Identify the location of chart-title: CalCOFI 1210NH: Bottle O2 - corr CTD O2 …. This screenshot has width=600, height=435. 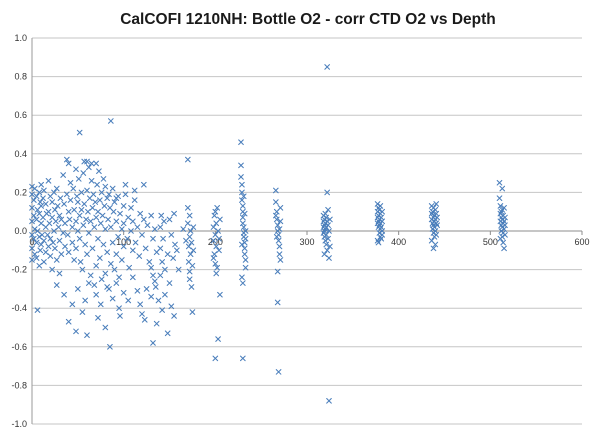
(308, 19).